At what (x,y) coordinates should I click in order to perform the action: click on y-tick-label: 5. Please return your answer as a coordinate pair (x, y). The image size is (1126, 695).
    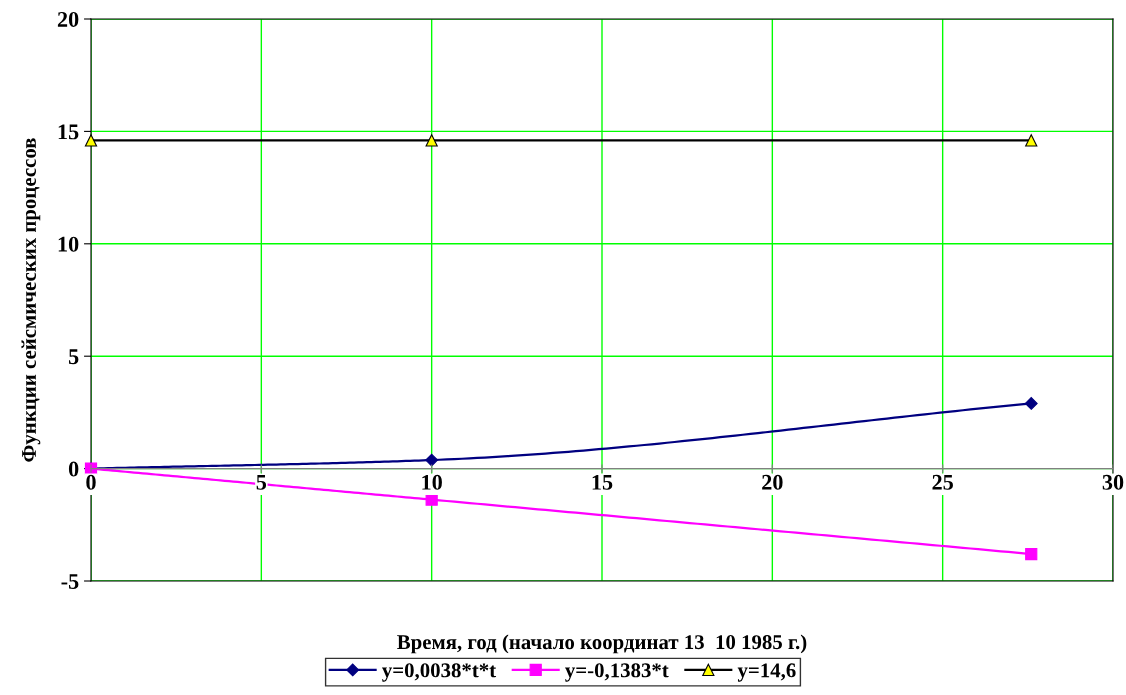
    Looking at the image, I should click on (73, 357).